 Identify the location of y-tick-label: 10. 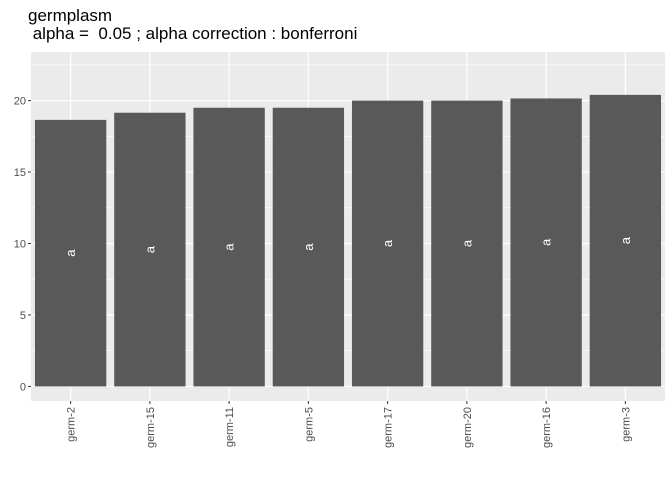
(20, 245).